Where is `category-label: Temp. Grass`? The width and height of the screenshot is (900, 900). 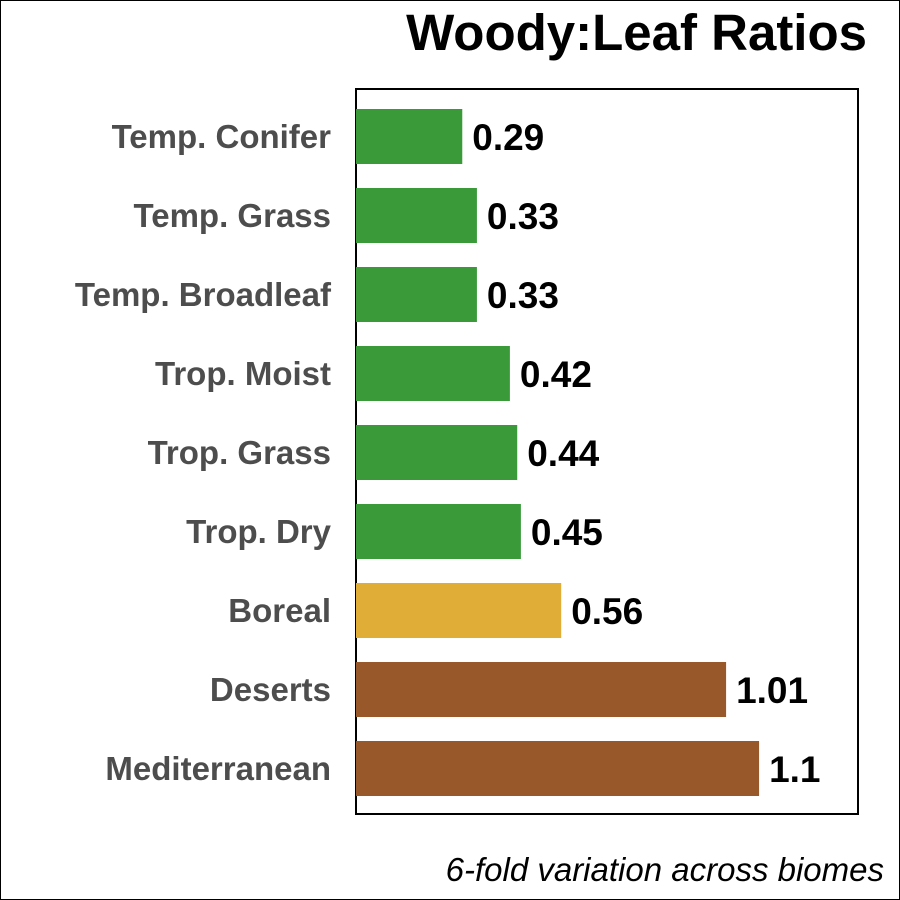
category-label: Temp. Grass is located at coordinates (232, 215).